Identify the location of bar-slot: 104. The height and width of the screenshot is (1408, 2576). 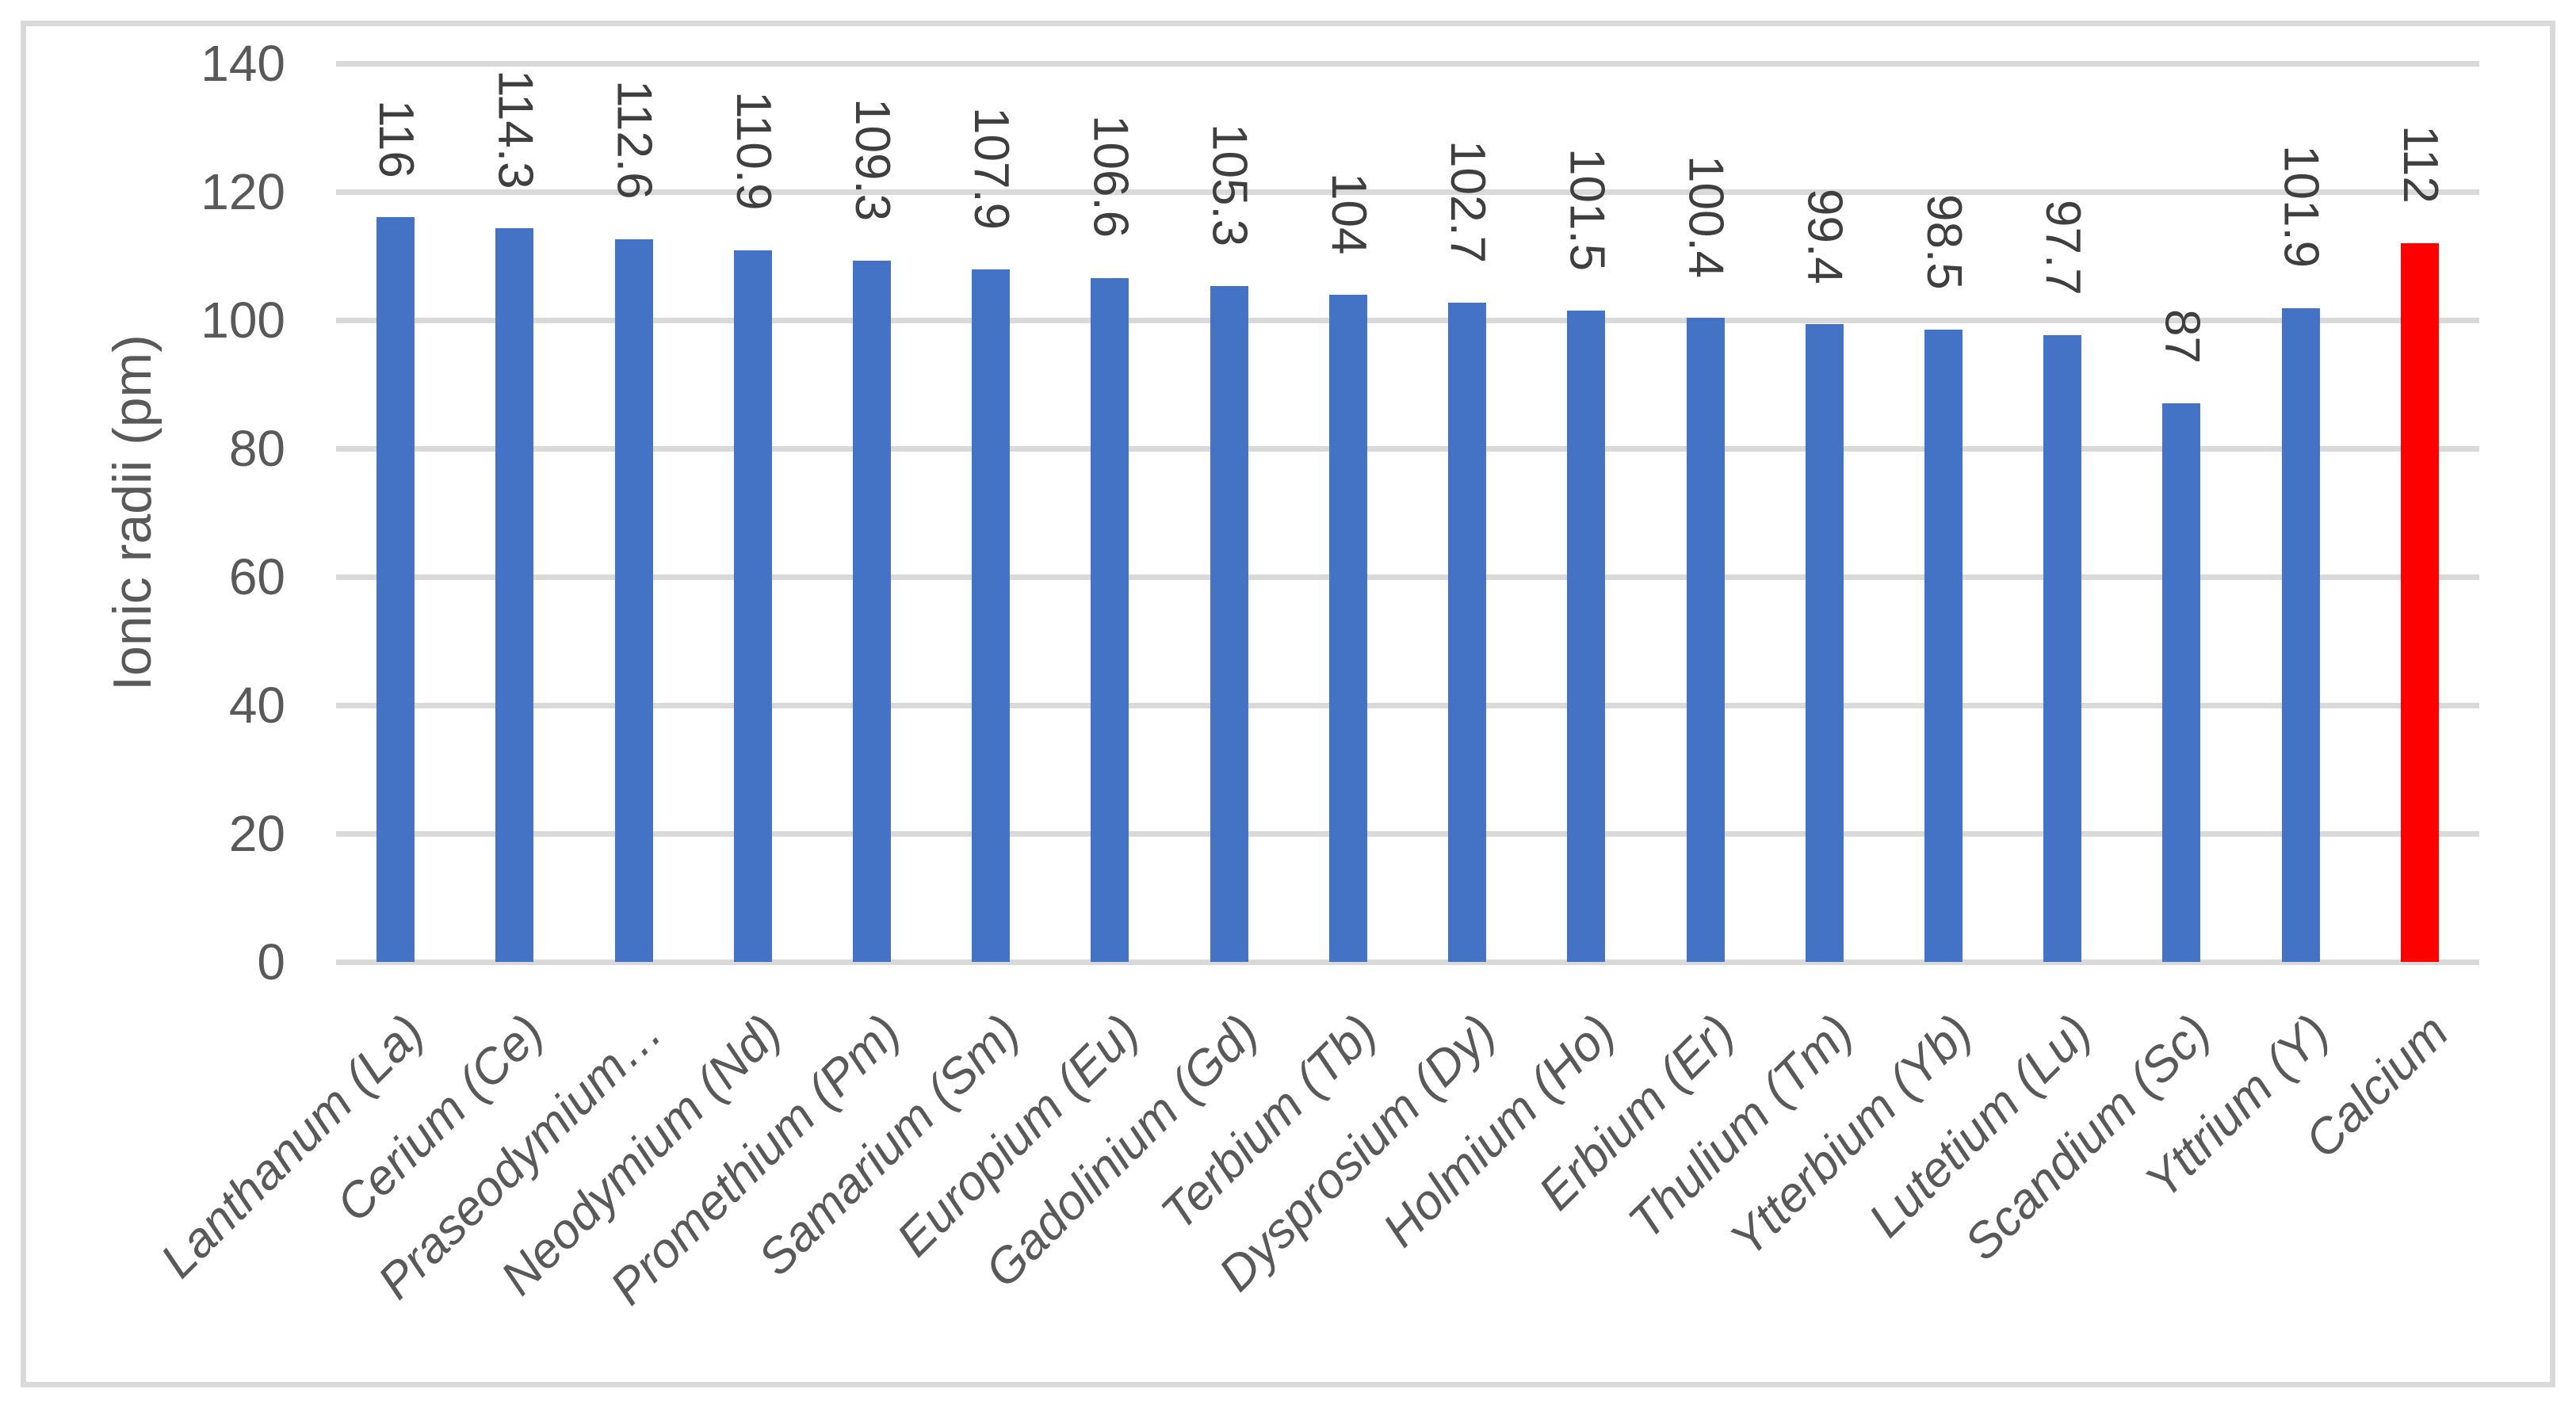
(1348, 512).